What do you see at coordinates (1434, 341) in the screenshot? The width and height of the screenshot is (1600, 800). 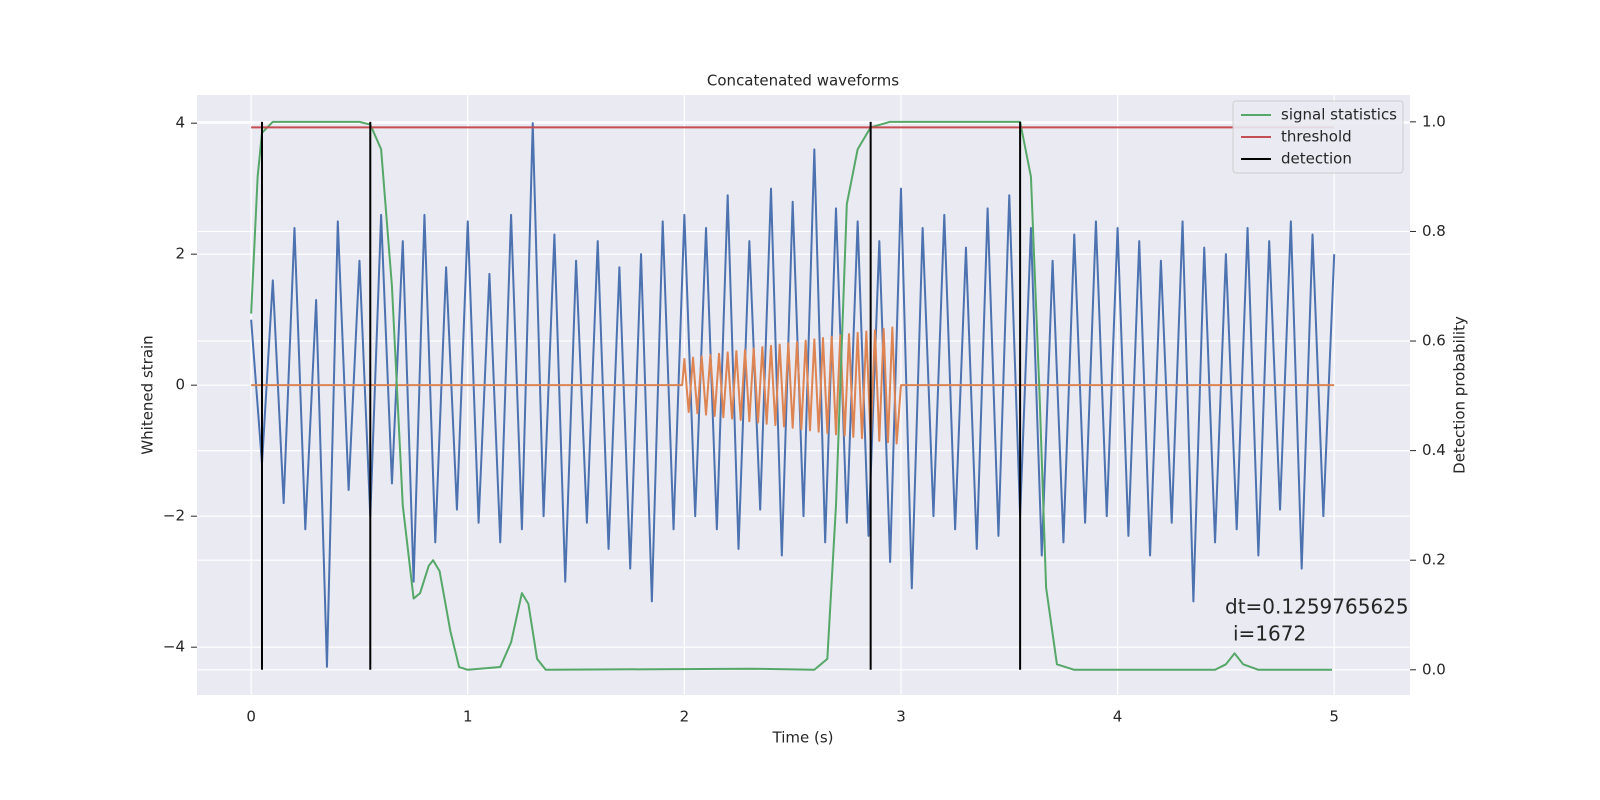 I see `y2-tick-label: 0.6` at bounding box center [1434, 341].